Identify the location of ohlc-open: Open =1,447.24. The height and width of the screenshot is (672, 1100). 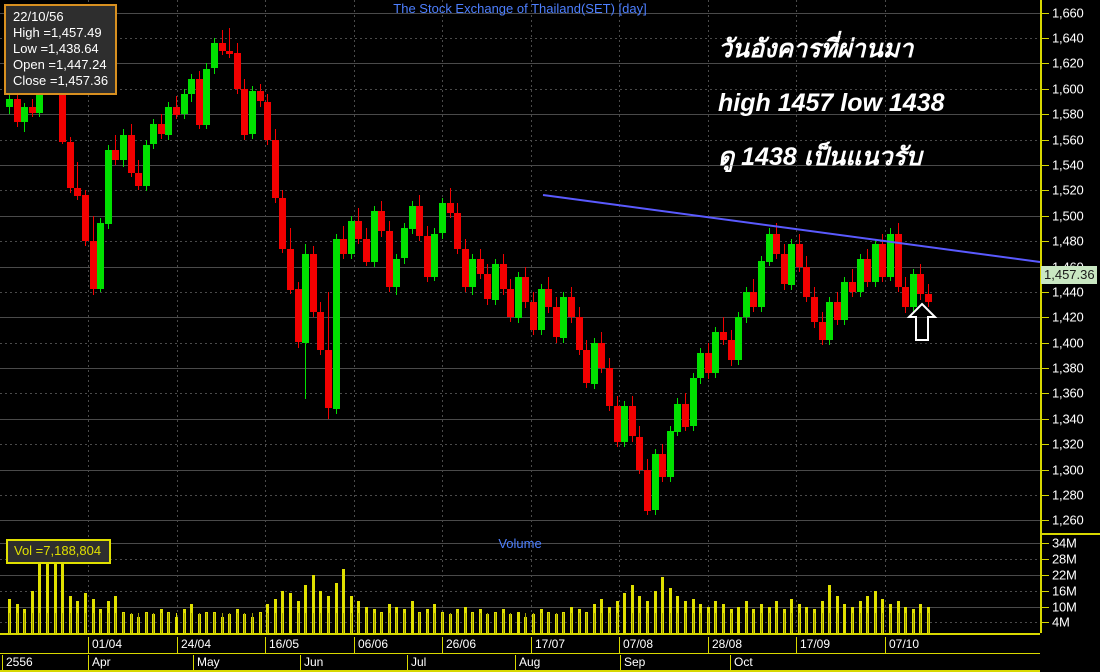
(60, 64).